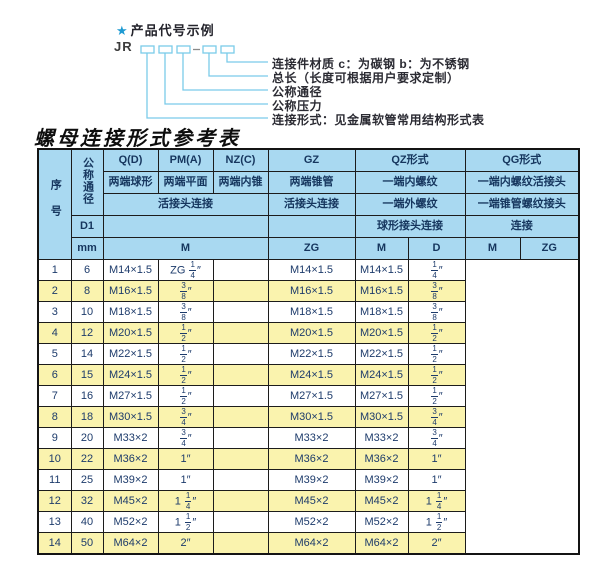 The width and height of the screenshot is (600, 567). I want to click on cell-diameter-mm: 22, so click(87, 459).